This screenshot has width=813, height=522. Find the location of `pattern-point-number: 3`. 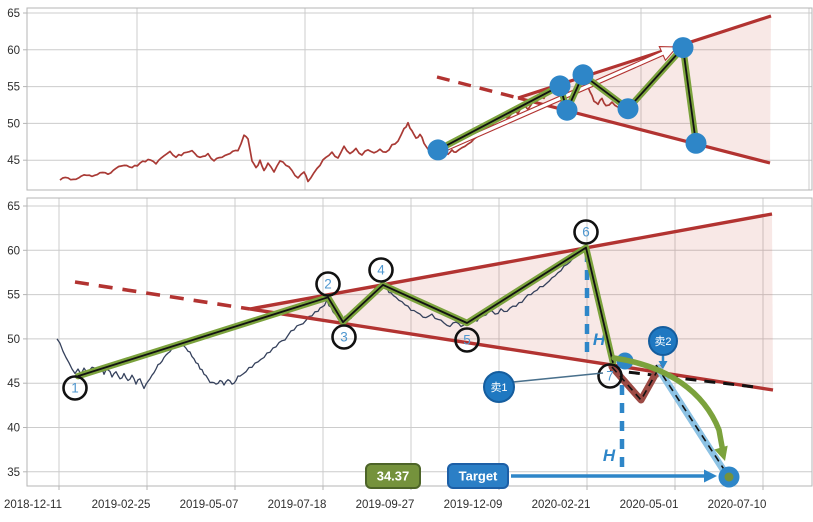

pattern-point-number: 3 is located at coordinates (344, 337).